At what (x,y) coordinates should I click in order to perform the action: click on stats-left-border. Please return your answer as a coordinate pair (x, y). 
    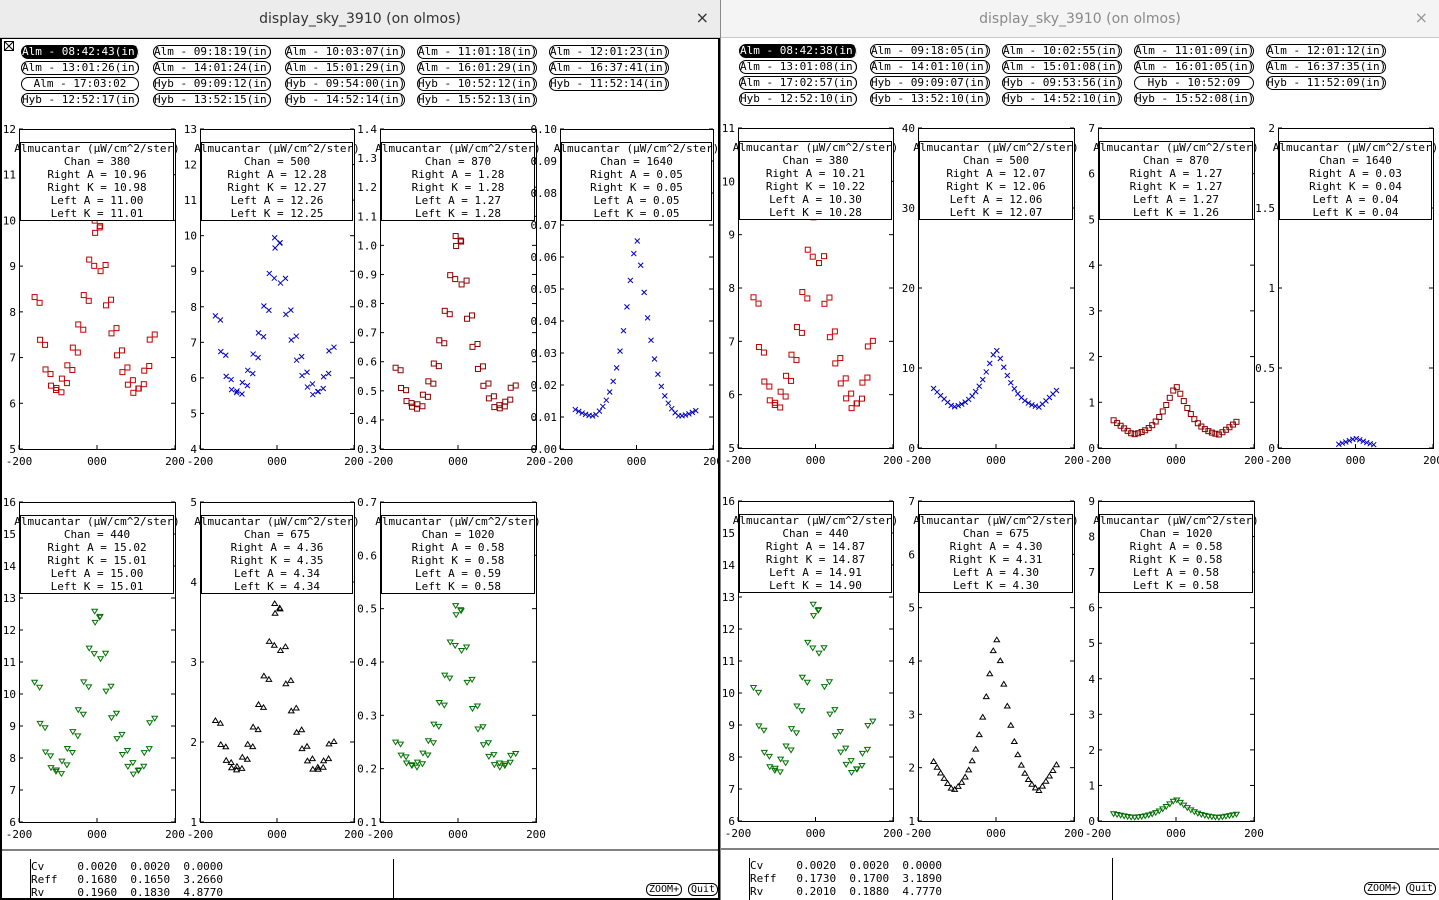
    Looking at the image, I should click on (30, 879).